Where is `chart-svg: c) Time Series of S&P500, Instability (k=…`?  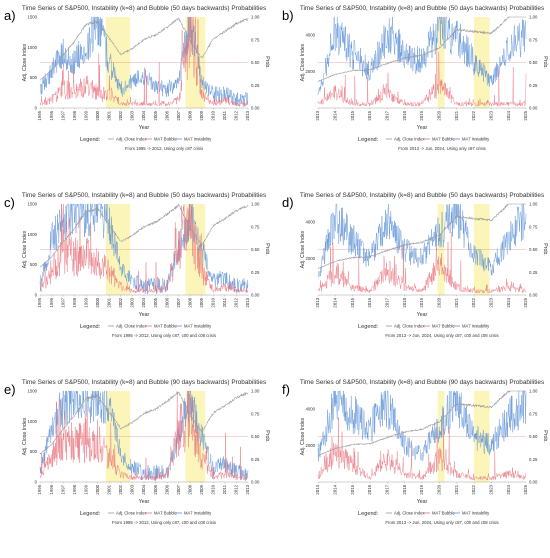 chart-svg: c) Time Series of S&P500, Instability (k=… is located at coordinates (137, 265).